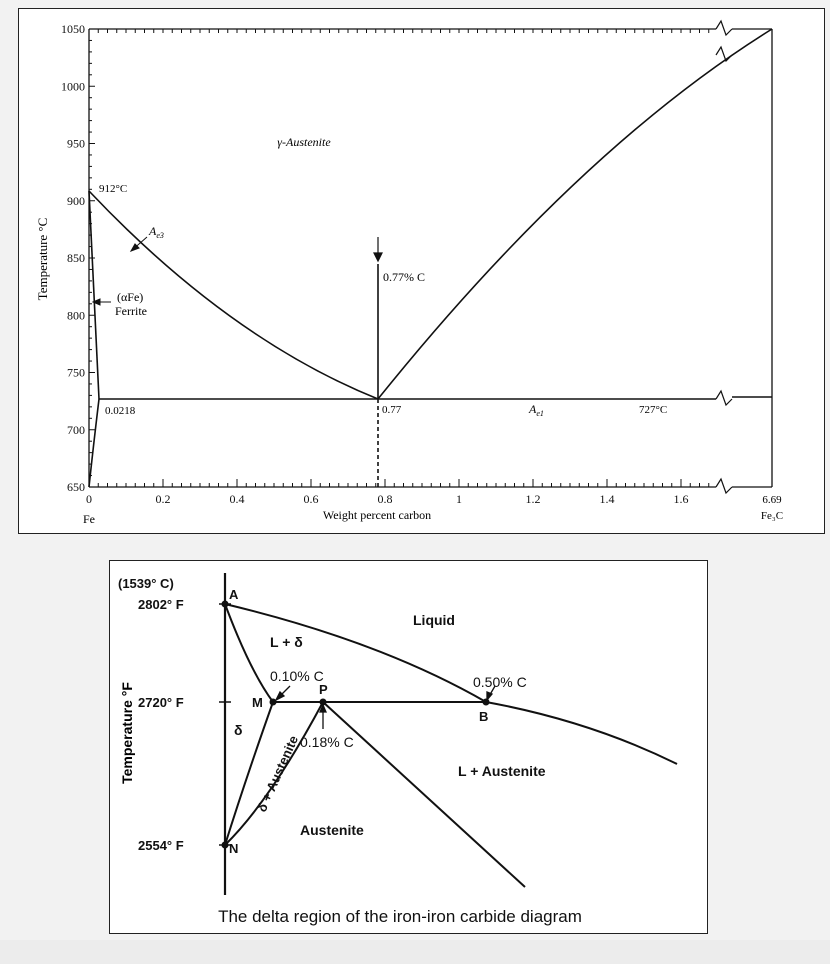  Describe the element at coordinates (76, 373) in the screenshot. I see `y-tick-label: 750` at that location.